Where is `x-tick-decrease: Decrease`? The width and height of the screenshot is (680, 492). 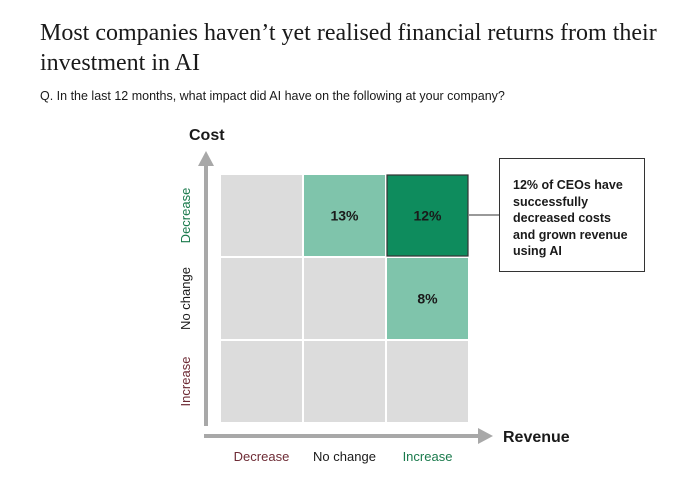
x-tick-decrease: Decrease is located at coordinates (262, 456).